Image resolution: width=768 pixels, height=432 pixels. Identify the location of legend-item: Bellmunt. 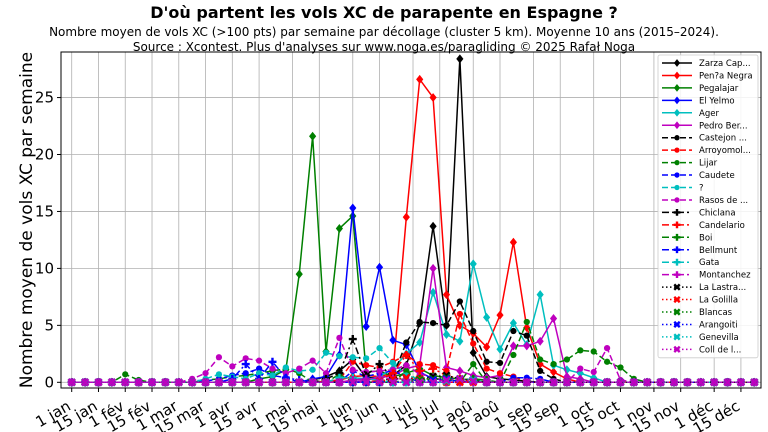
(700, 251).